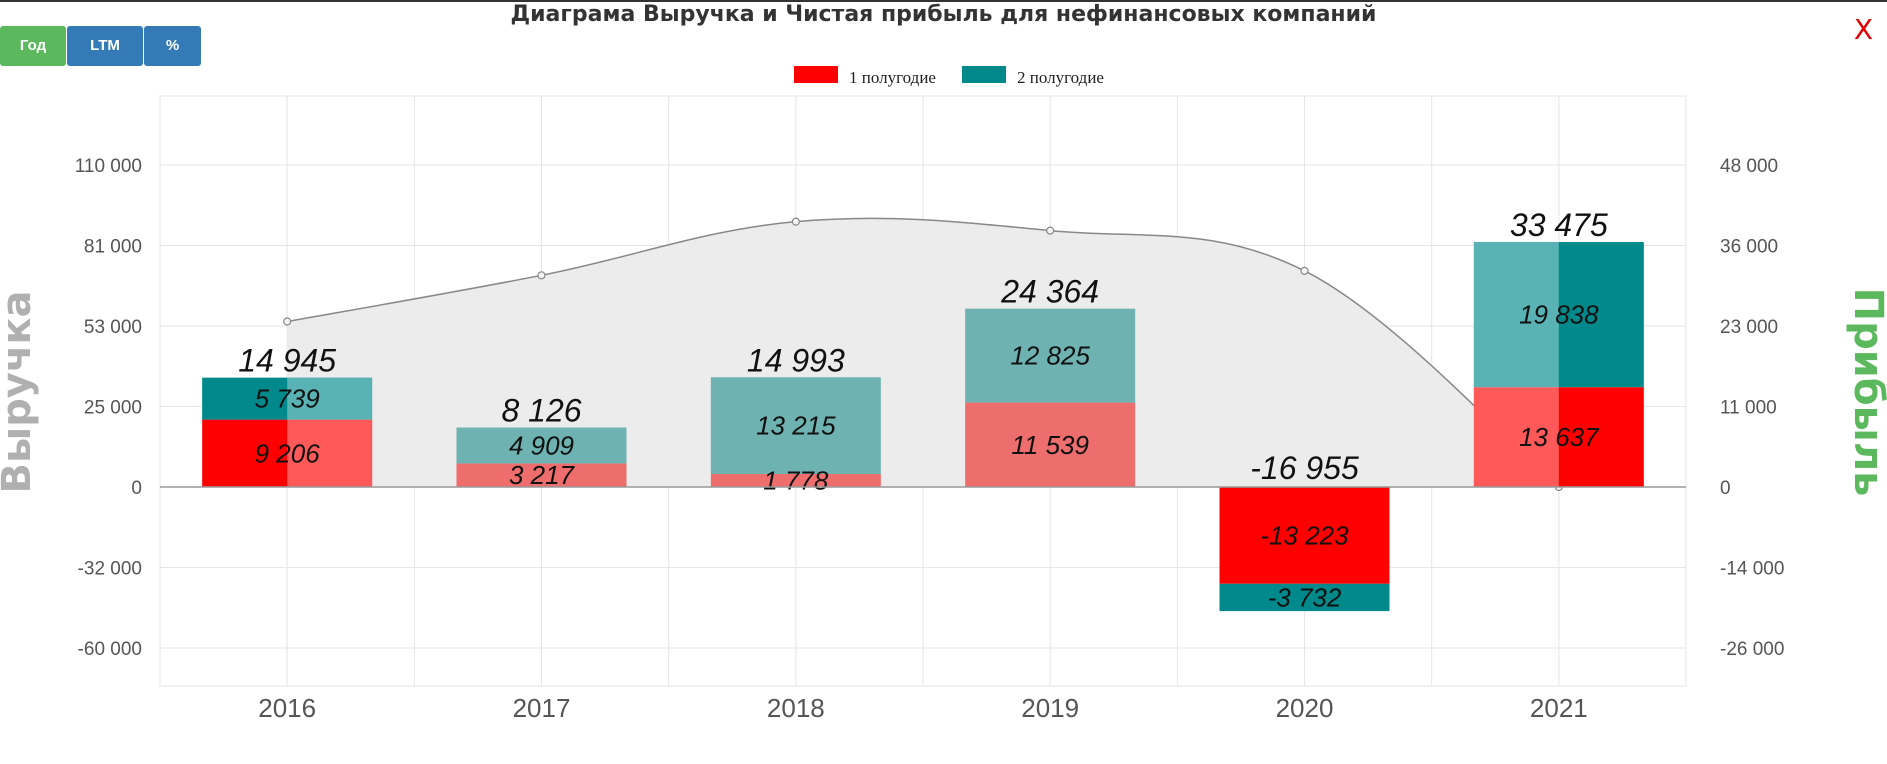 The height and width of the screenshot is (764, 1887). What do you see at coordinates (1749, 327) in the screenshot?
I see `y-right-tick: 23 000` at bounding box center [1749, 327].